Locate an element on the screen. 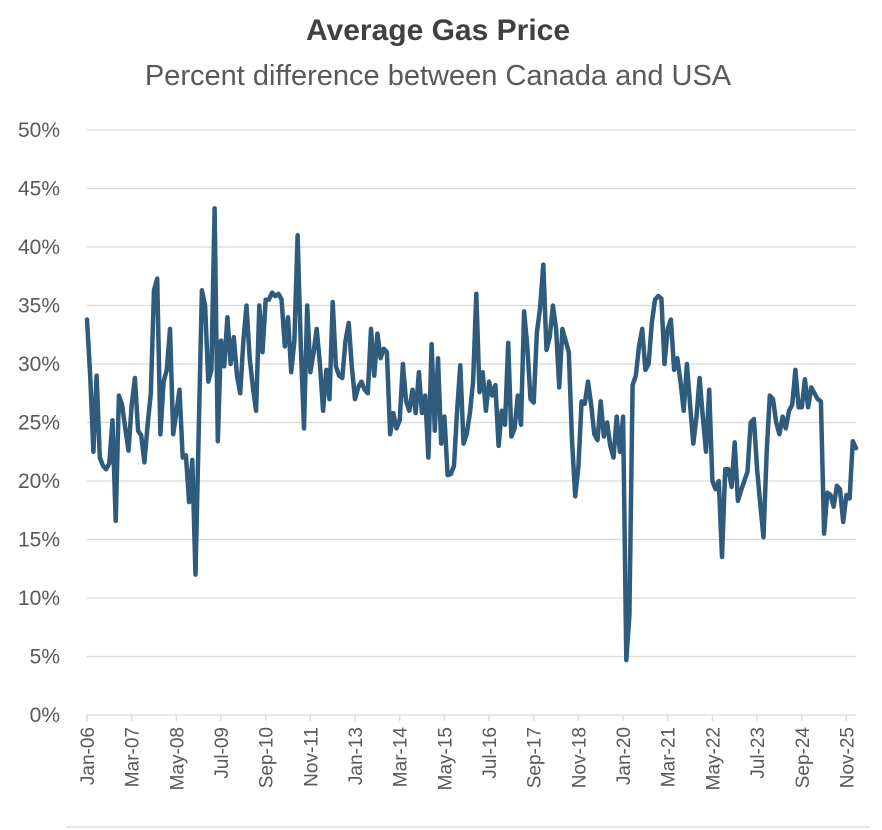  y-tick-label: 45% is located at coordinates (39, 189).